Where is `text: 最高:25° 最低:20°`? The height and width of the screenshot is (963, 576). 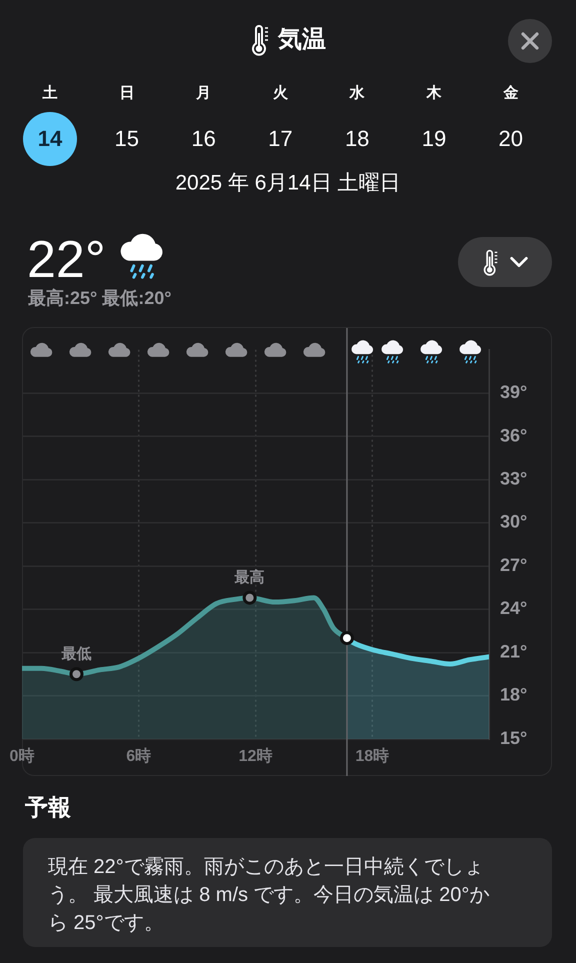 text: 最高:25° 最低:20° is located at coordinates (100, 298).